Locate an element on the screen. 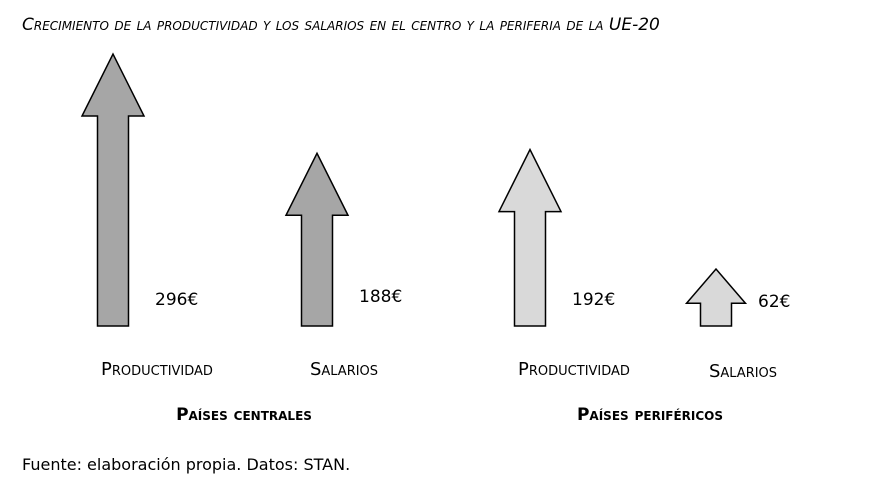 The image size is (880, 495). value-label: 188€ is located at coordinates (380, 297).